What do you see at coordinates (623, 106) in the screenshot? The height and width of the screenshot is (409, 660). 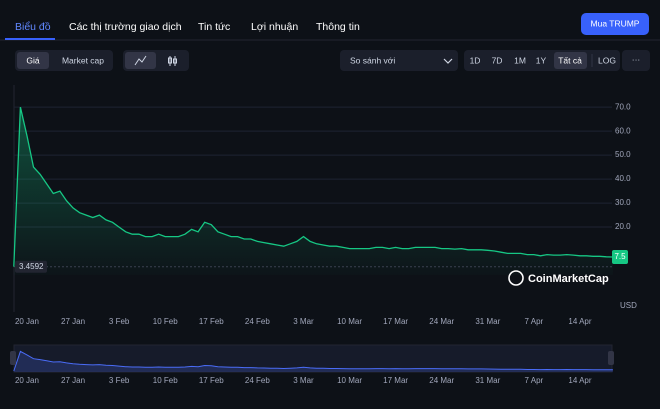 I see `y-tick-label: 70.0` at bounding box center [623, 106].